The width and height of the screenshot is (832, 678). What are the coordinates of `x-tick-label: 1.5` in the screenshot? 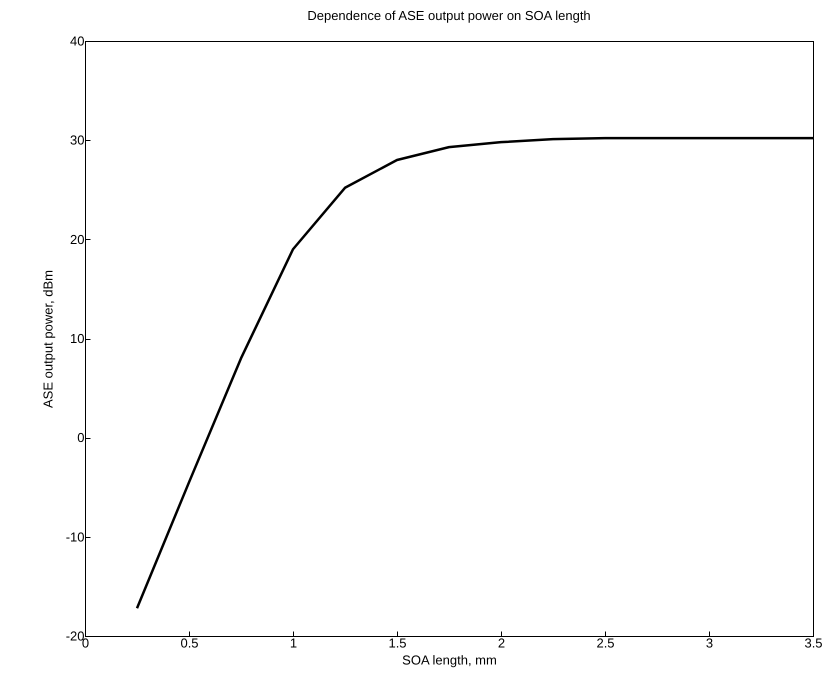 It's located at (397, 643).